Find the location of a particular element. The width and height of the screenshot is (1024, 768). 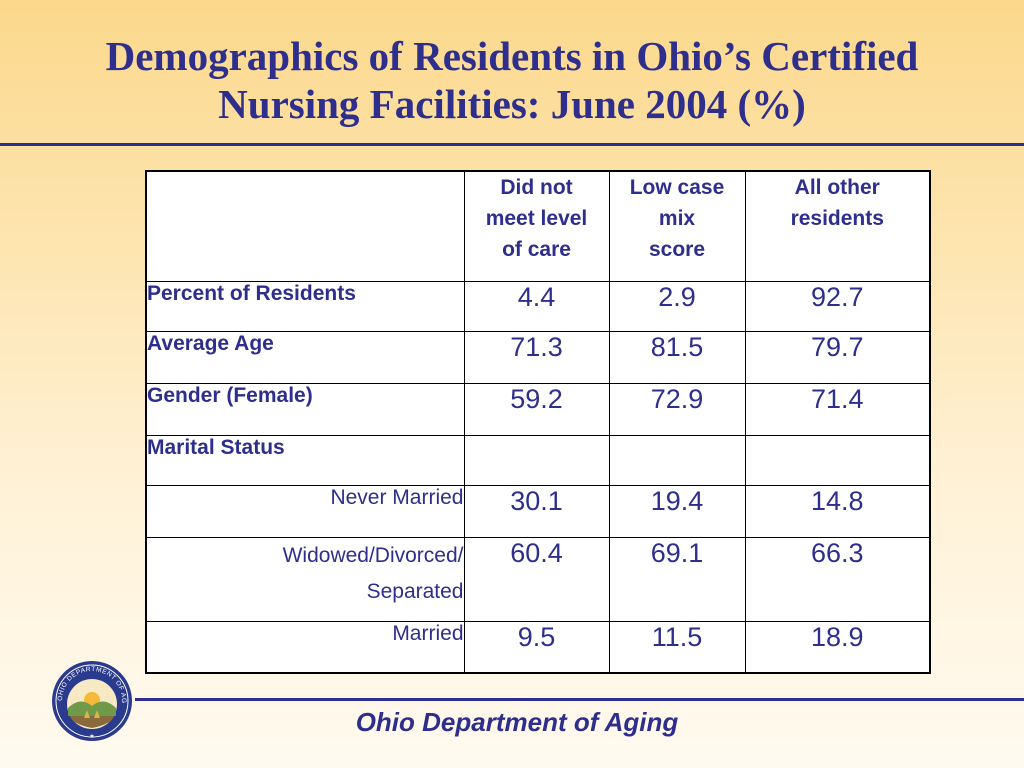

table-cell: 71.3 is located at coordinates (536, 357).